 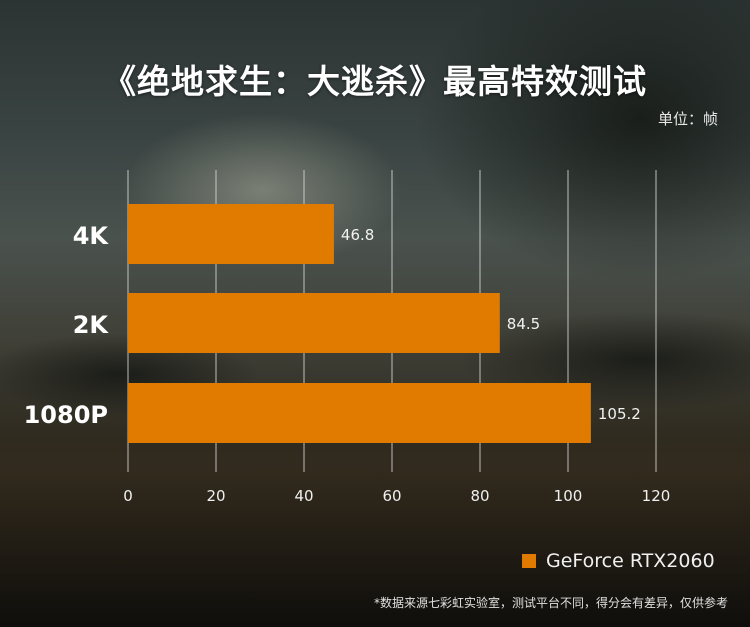 What do you see at coordinates (91, 325) in the screenshot?
I see `category-label: 2K` at bounding box center [91, 325].